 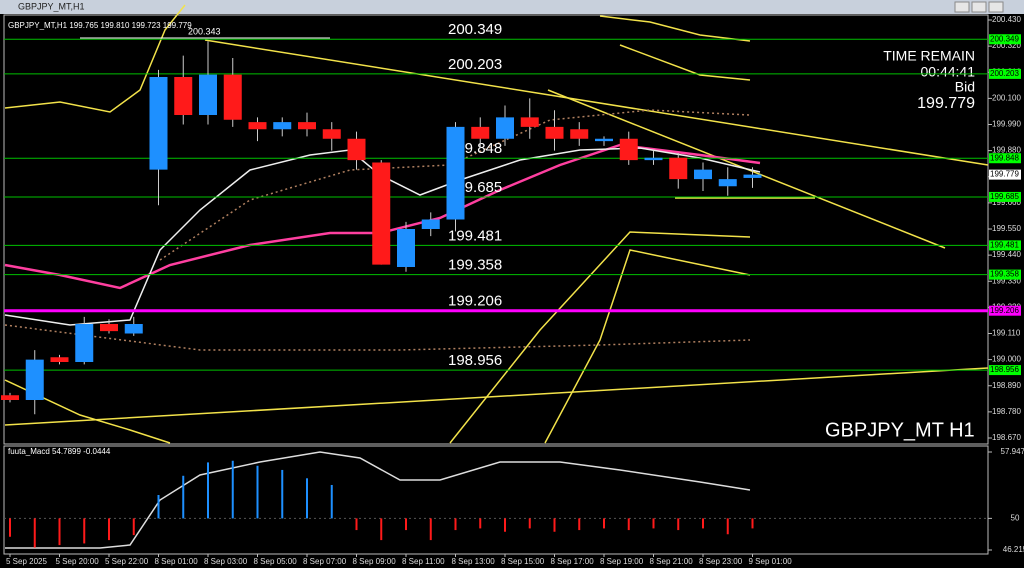 I want to click on level-tag-label: 200.349, so click(x=1004, y=38).